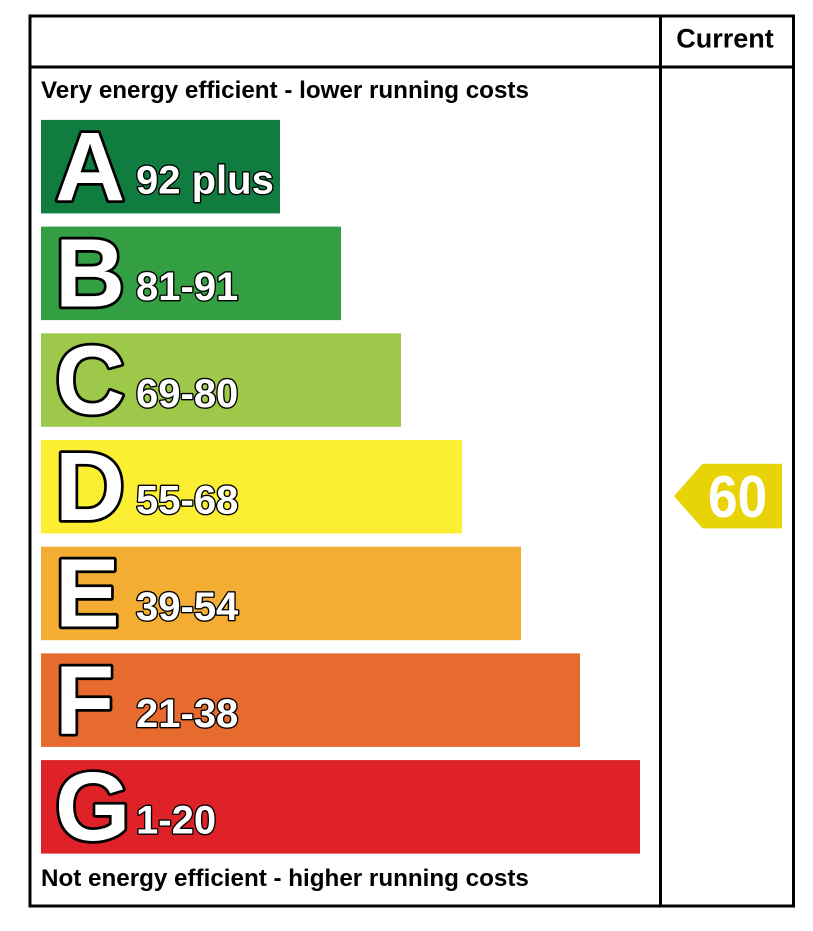  What do you see at coordinates (176, 821) in the screenshot?
I see `band-g-range: 1-20` at bounding box center [176, 821].